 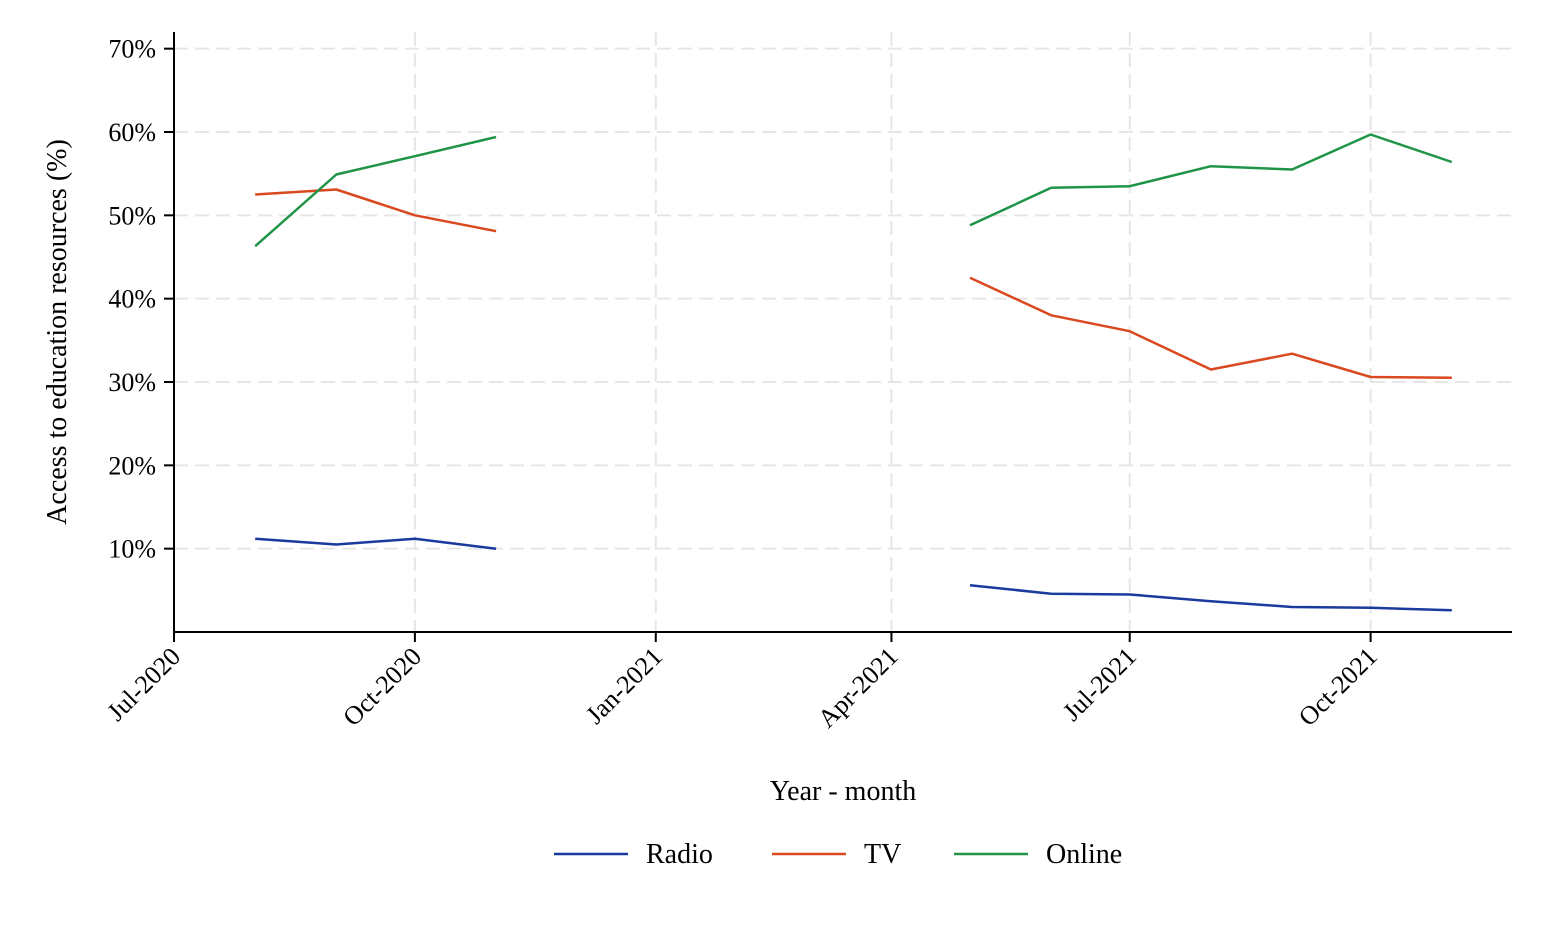 What do you see at coordinates (843, 791) in the screenshot?
I see `x-axis-title: Year - month` at bounding box center [843, 791].